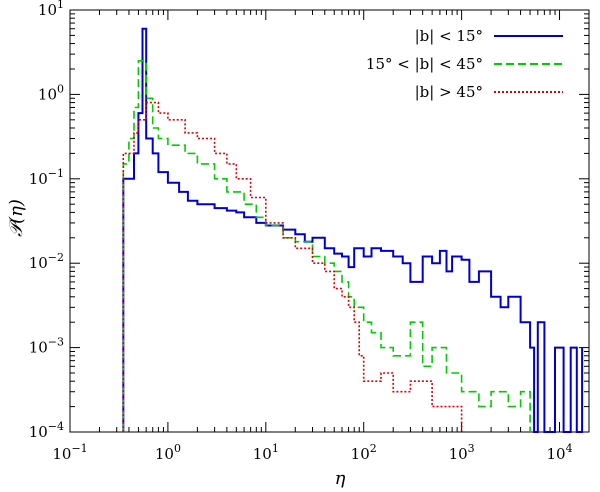 The height and width of the screenshot is (492, 600). What do you see at coordinates (69, 452) in the screenshot?
I see `x-tick-label: 10⁻¹` at bounding box center [69, 452].